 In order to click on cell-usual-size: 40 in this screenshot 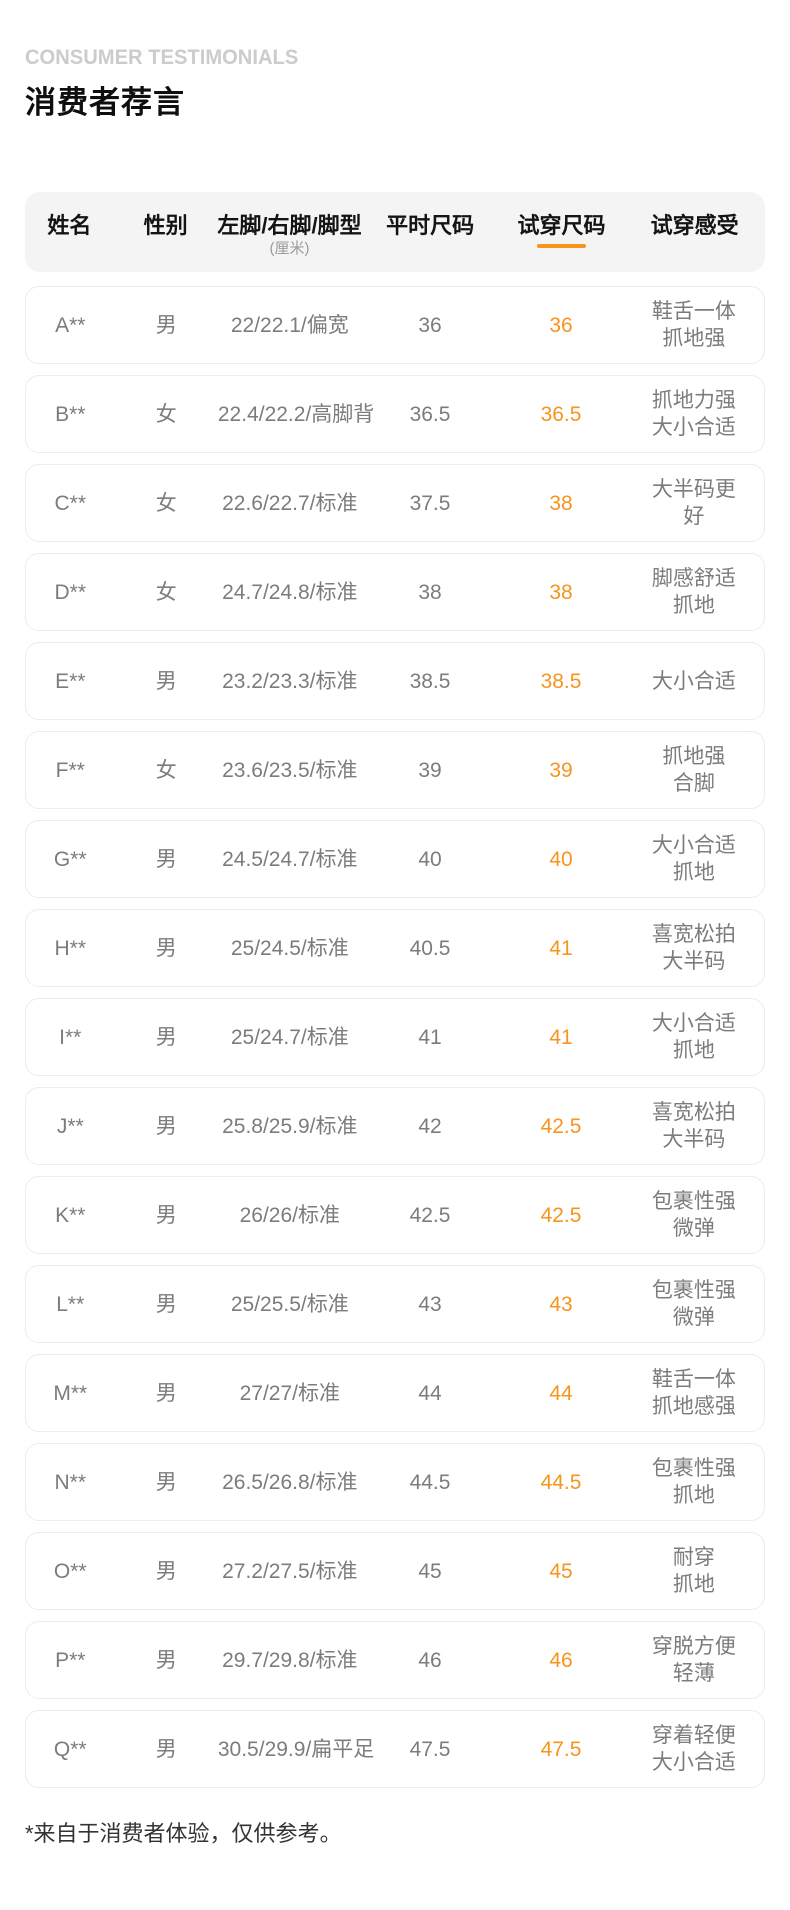, I will do `click(430, 859)`.